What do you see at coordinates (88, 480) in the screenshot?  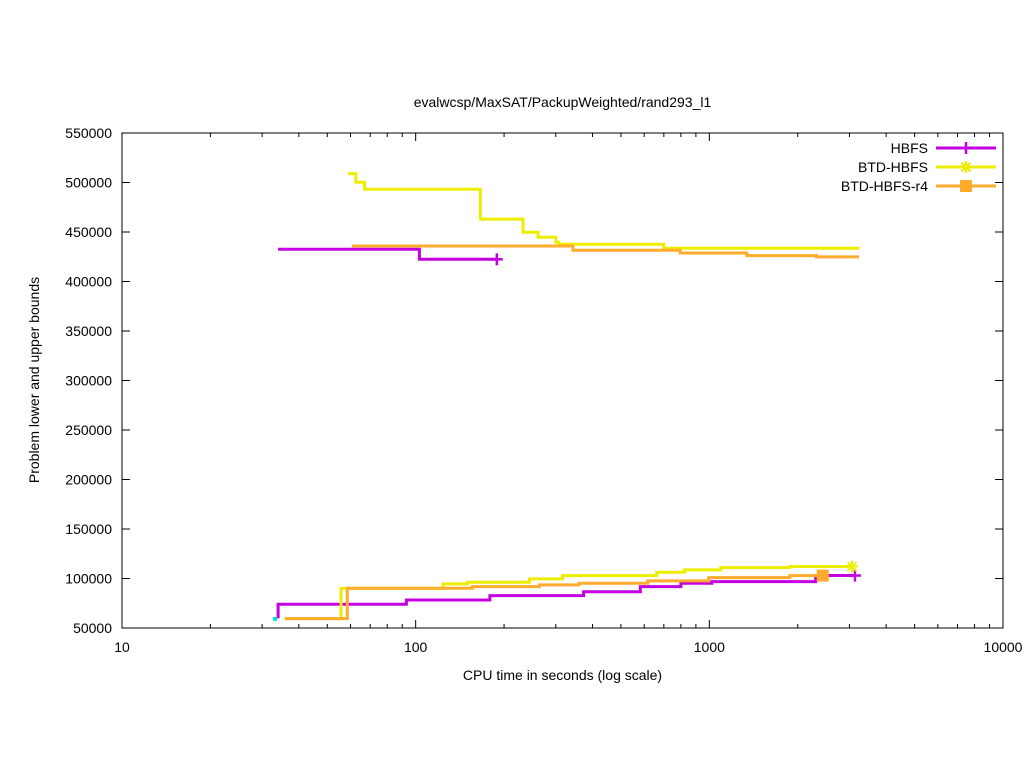 I see `y-tick-label: 200000` at bounding box center [88, 480].